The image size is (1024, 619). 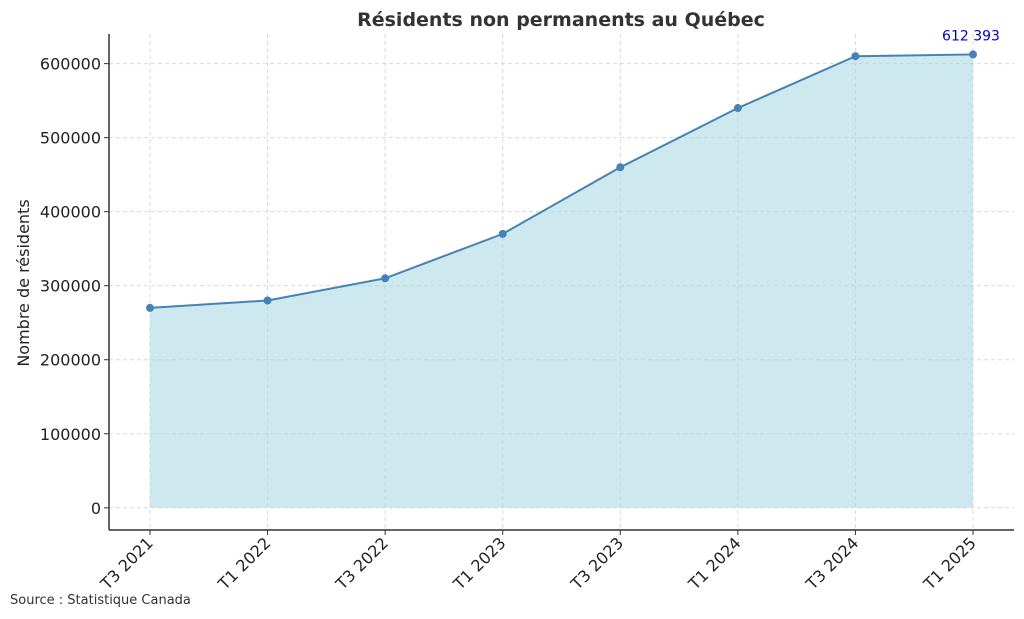 What do you see at coordinates (361, 563) in the screenshot?
I see `x-tick-label: T3 2022` at bounding box center [361, 563].